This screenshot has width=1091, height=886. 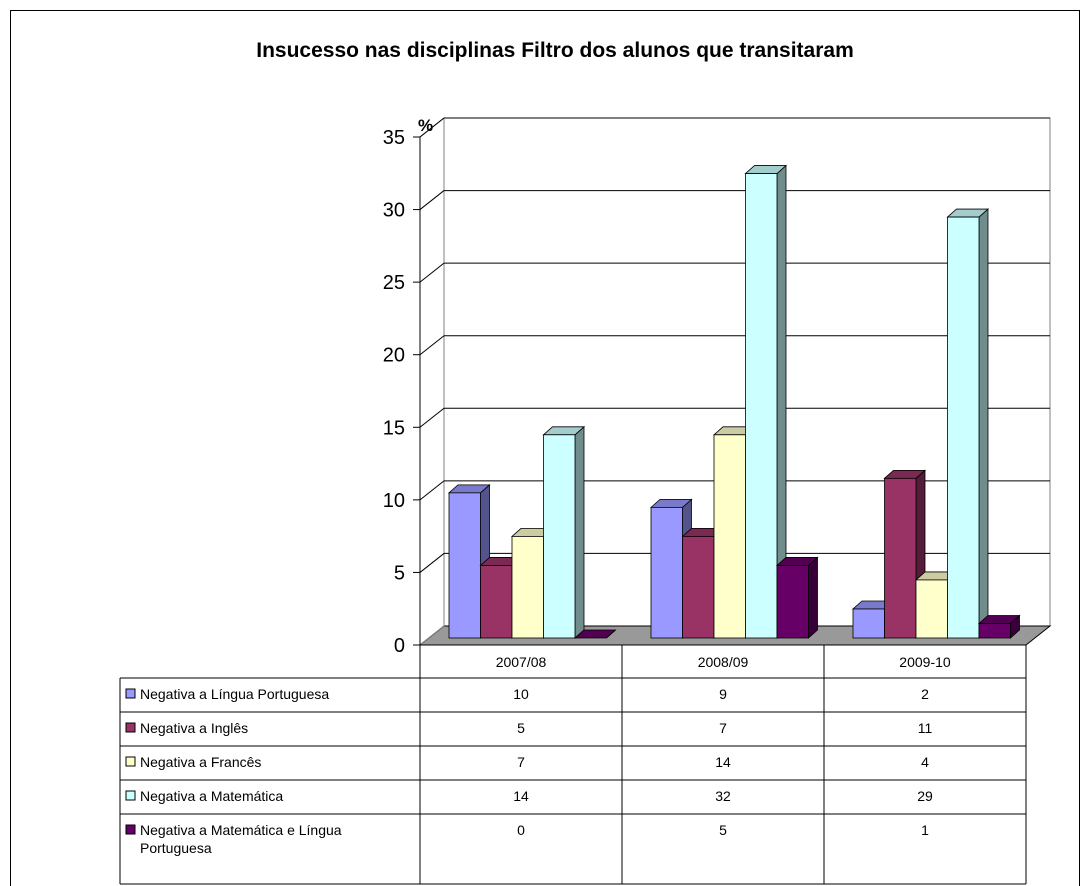 What do you see at coordinates (521, 662) in the screenshot?
I see `x-tick-label: 2007/08` at bounding box center [521, 662].